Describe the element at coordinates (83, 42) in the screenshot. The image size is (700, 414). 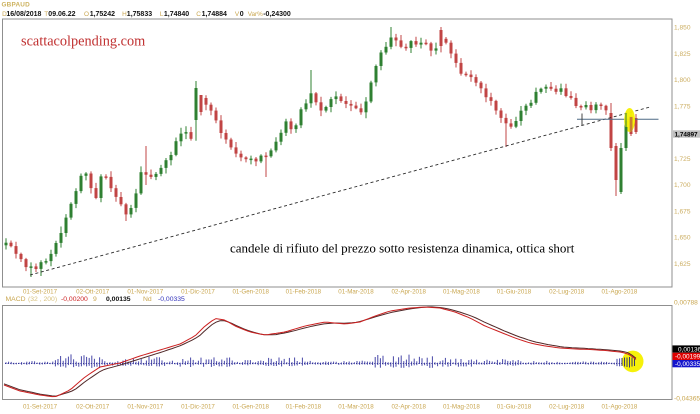
I see `svg-text: scattacolpending.com` at that location.